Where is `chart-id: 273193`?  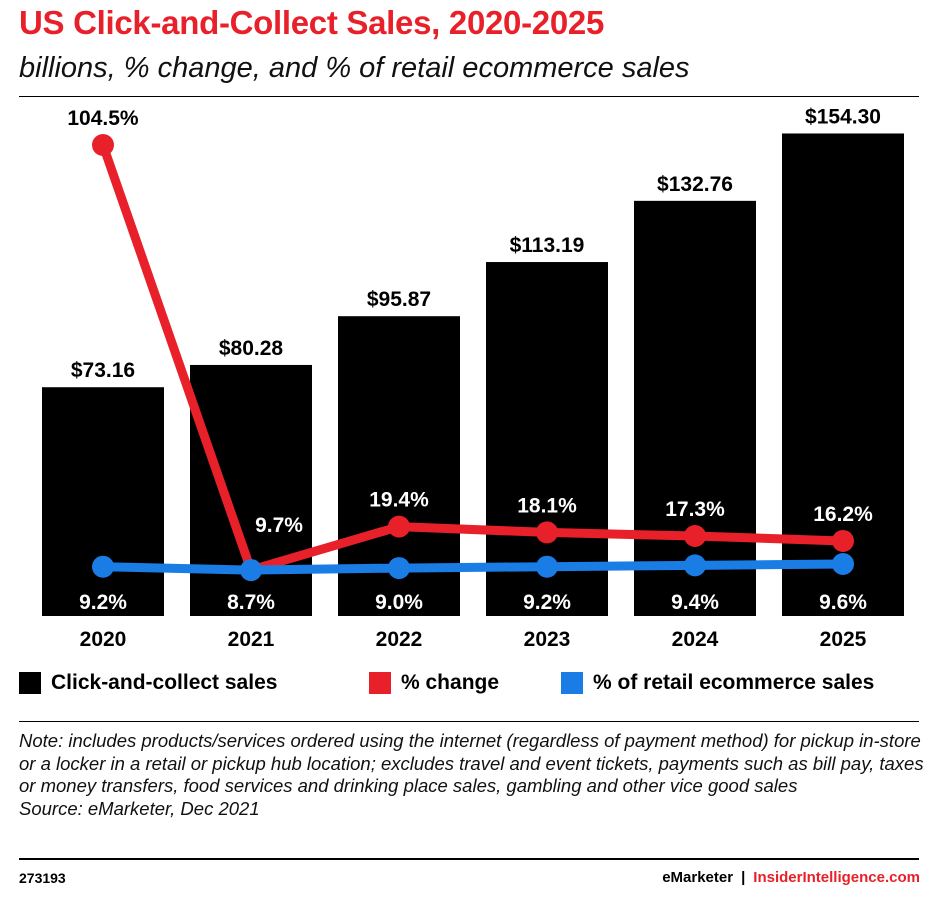
chart-id: 273193 is located at coordinates (42, 878).